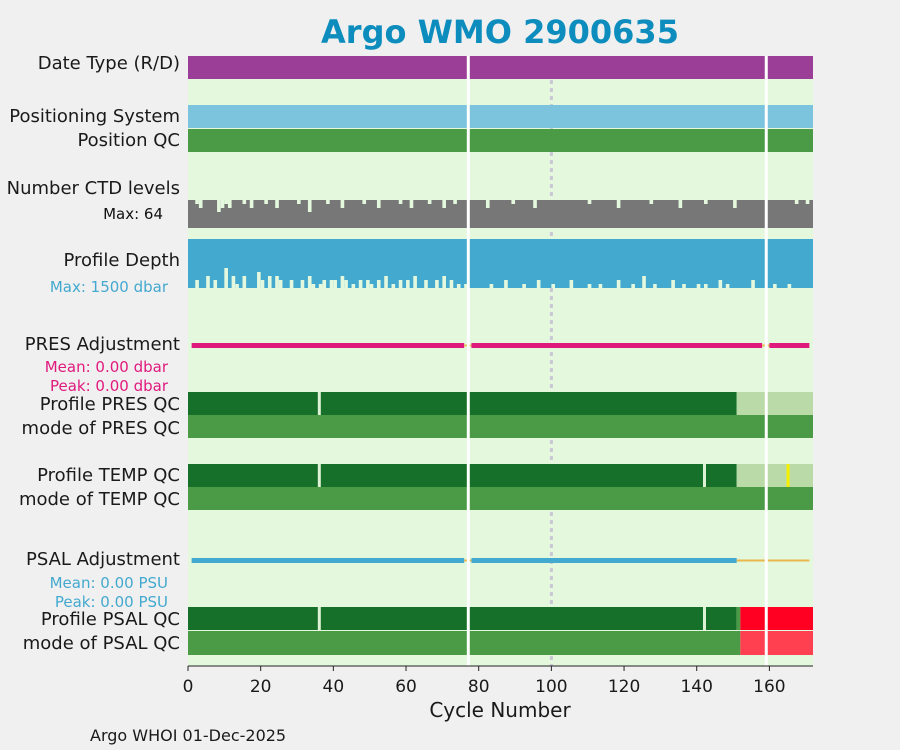  What do you see at coordinates (261, 687) in the screenshot?
I see `x-tick-label-20: 20` at bounding box center [261, 687].